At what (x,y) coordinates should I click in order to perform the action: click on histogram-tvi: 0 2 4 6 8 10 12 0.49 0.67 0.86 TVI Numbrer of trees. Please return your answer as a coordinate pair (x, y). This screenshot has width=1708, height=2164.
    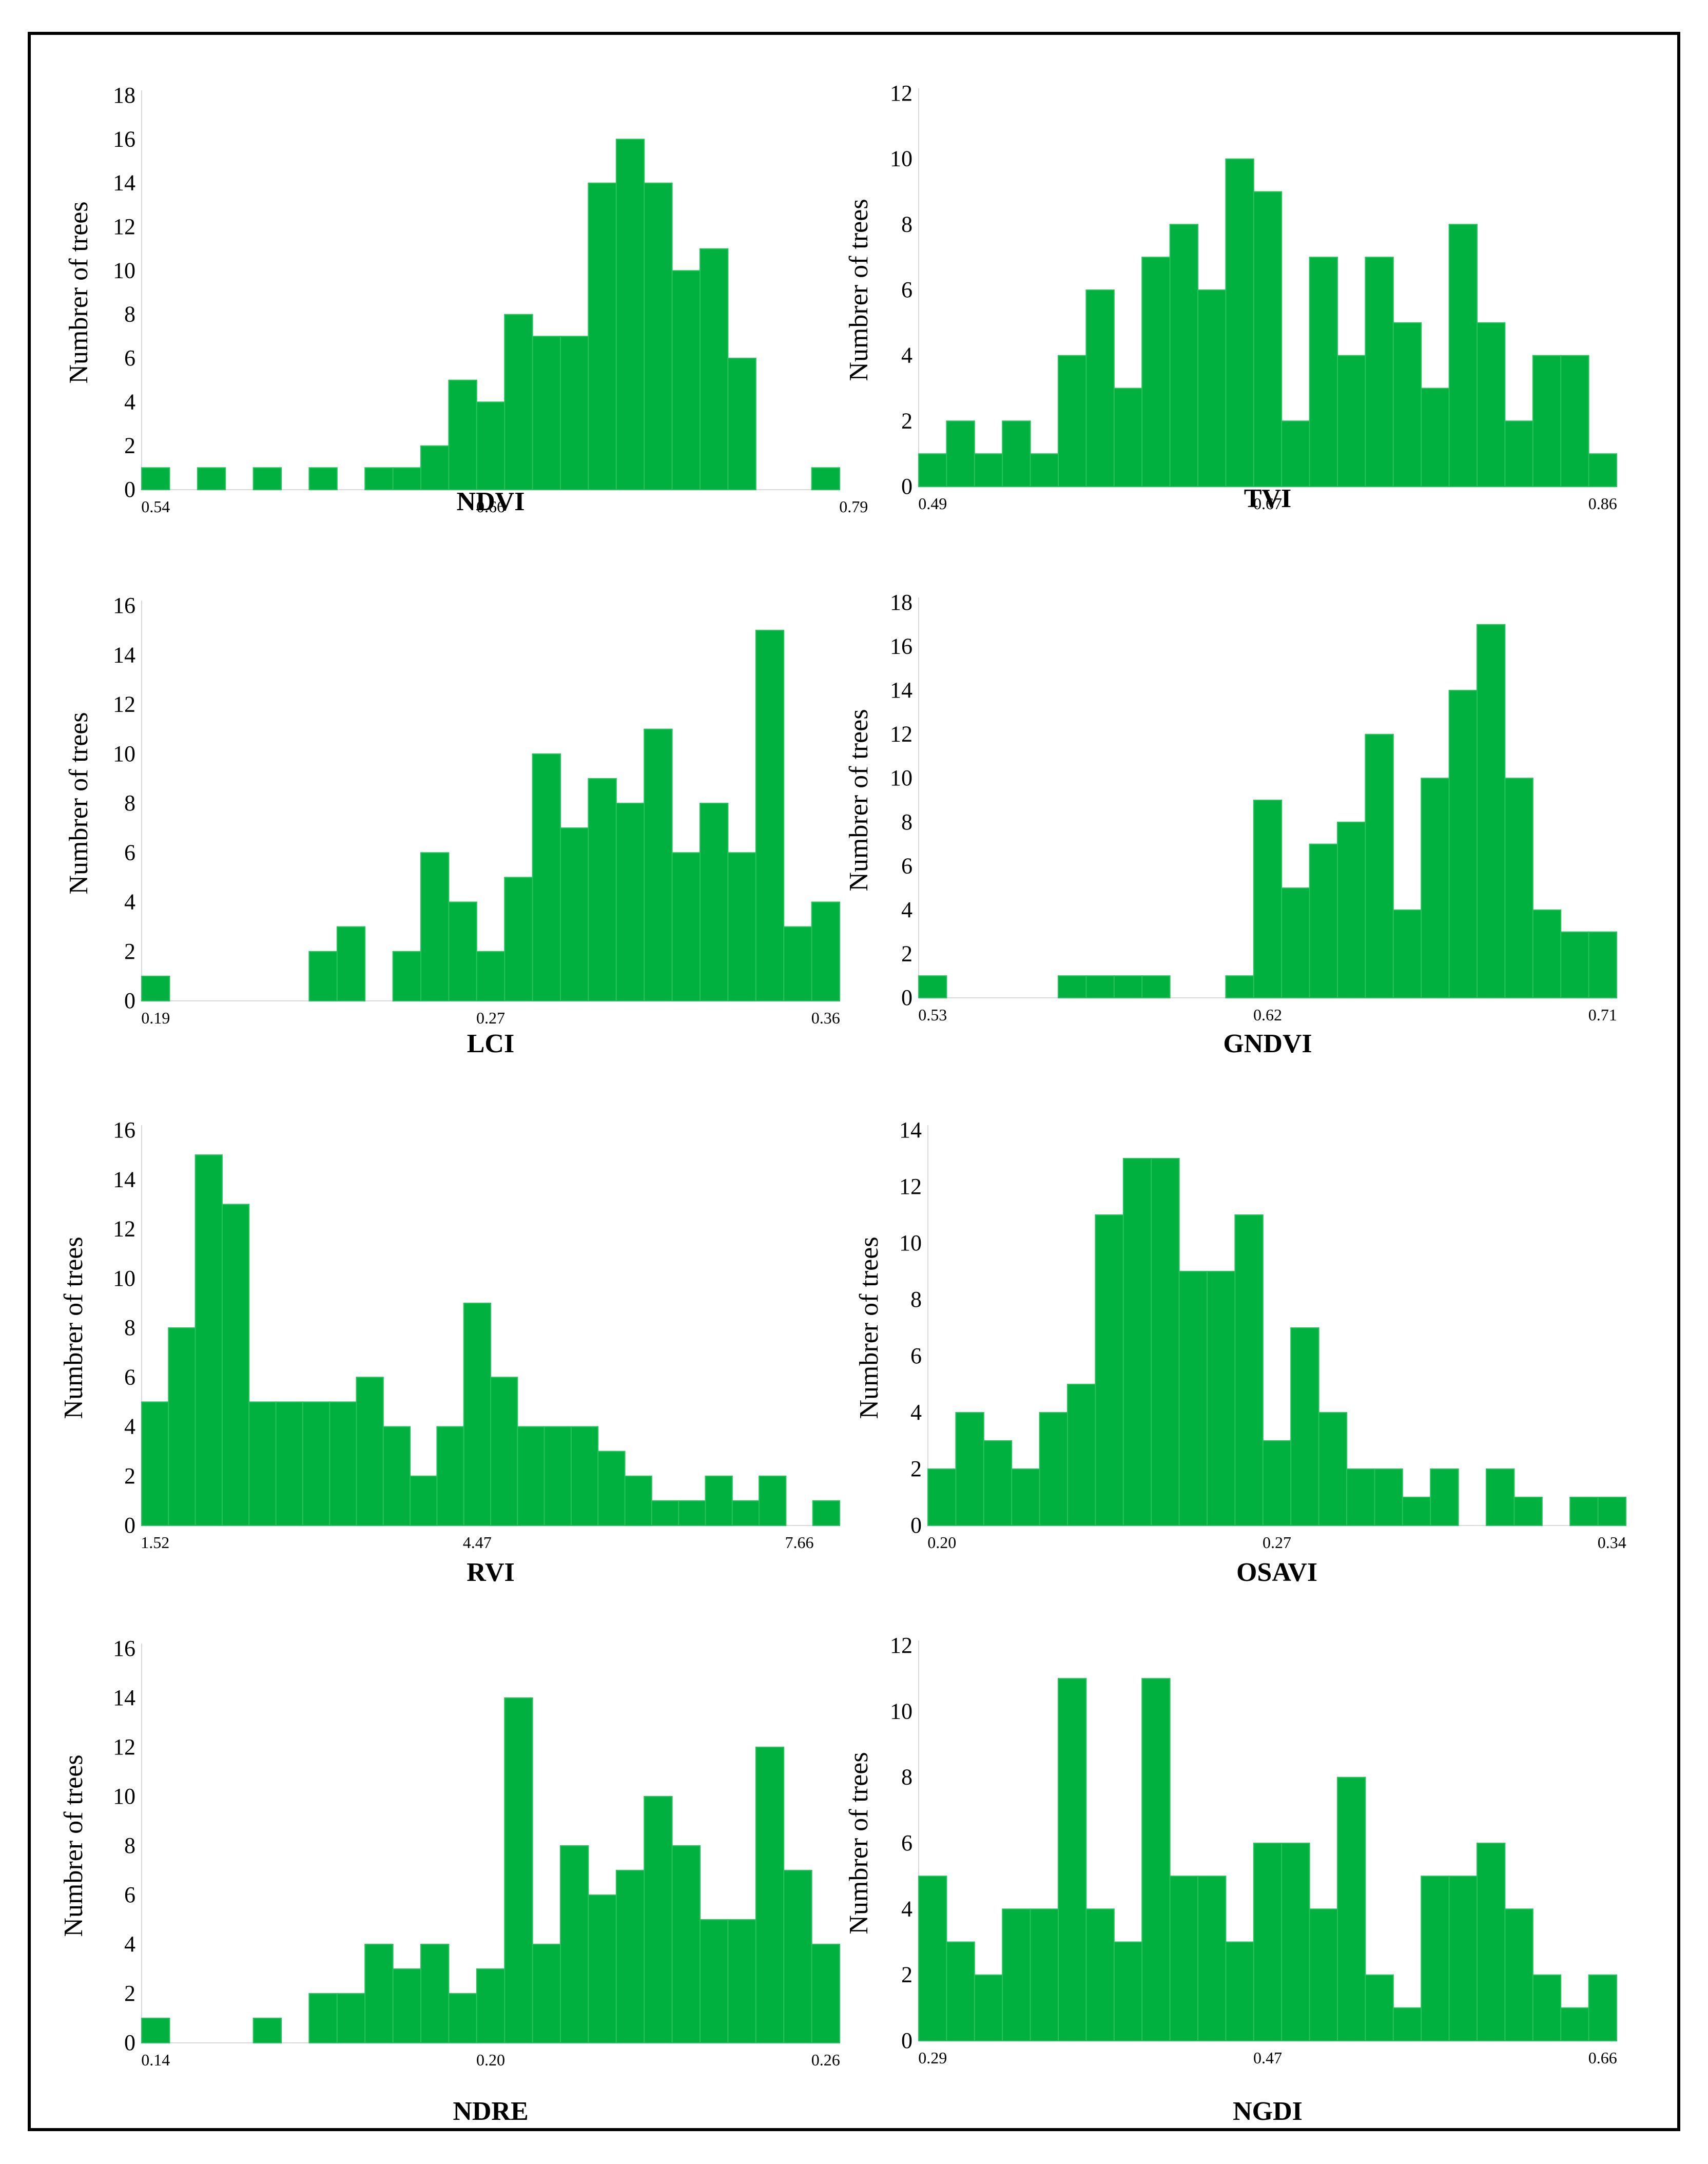
    Looking at the image, I should click on (1231, 297).